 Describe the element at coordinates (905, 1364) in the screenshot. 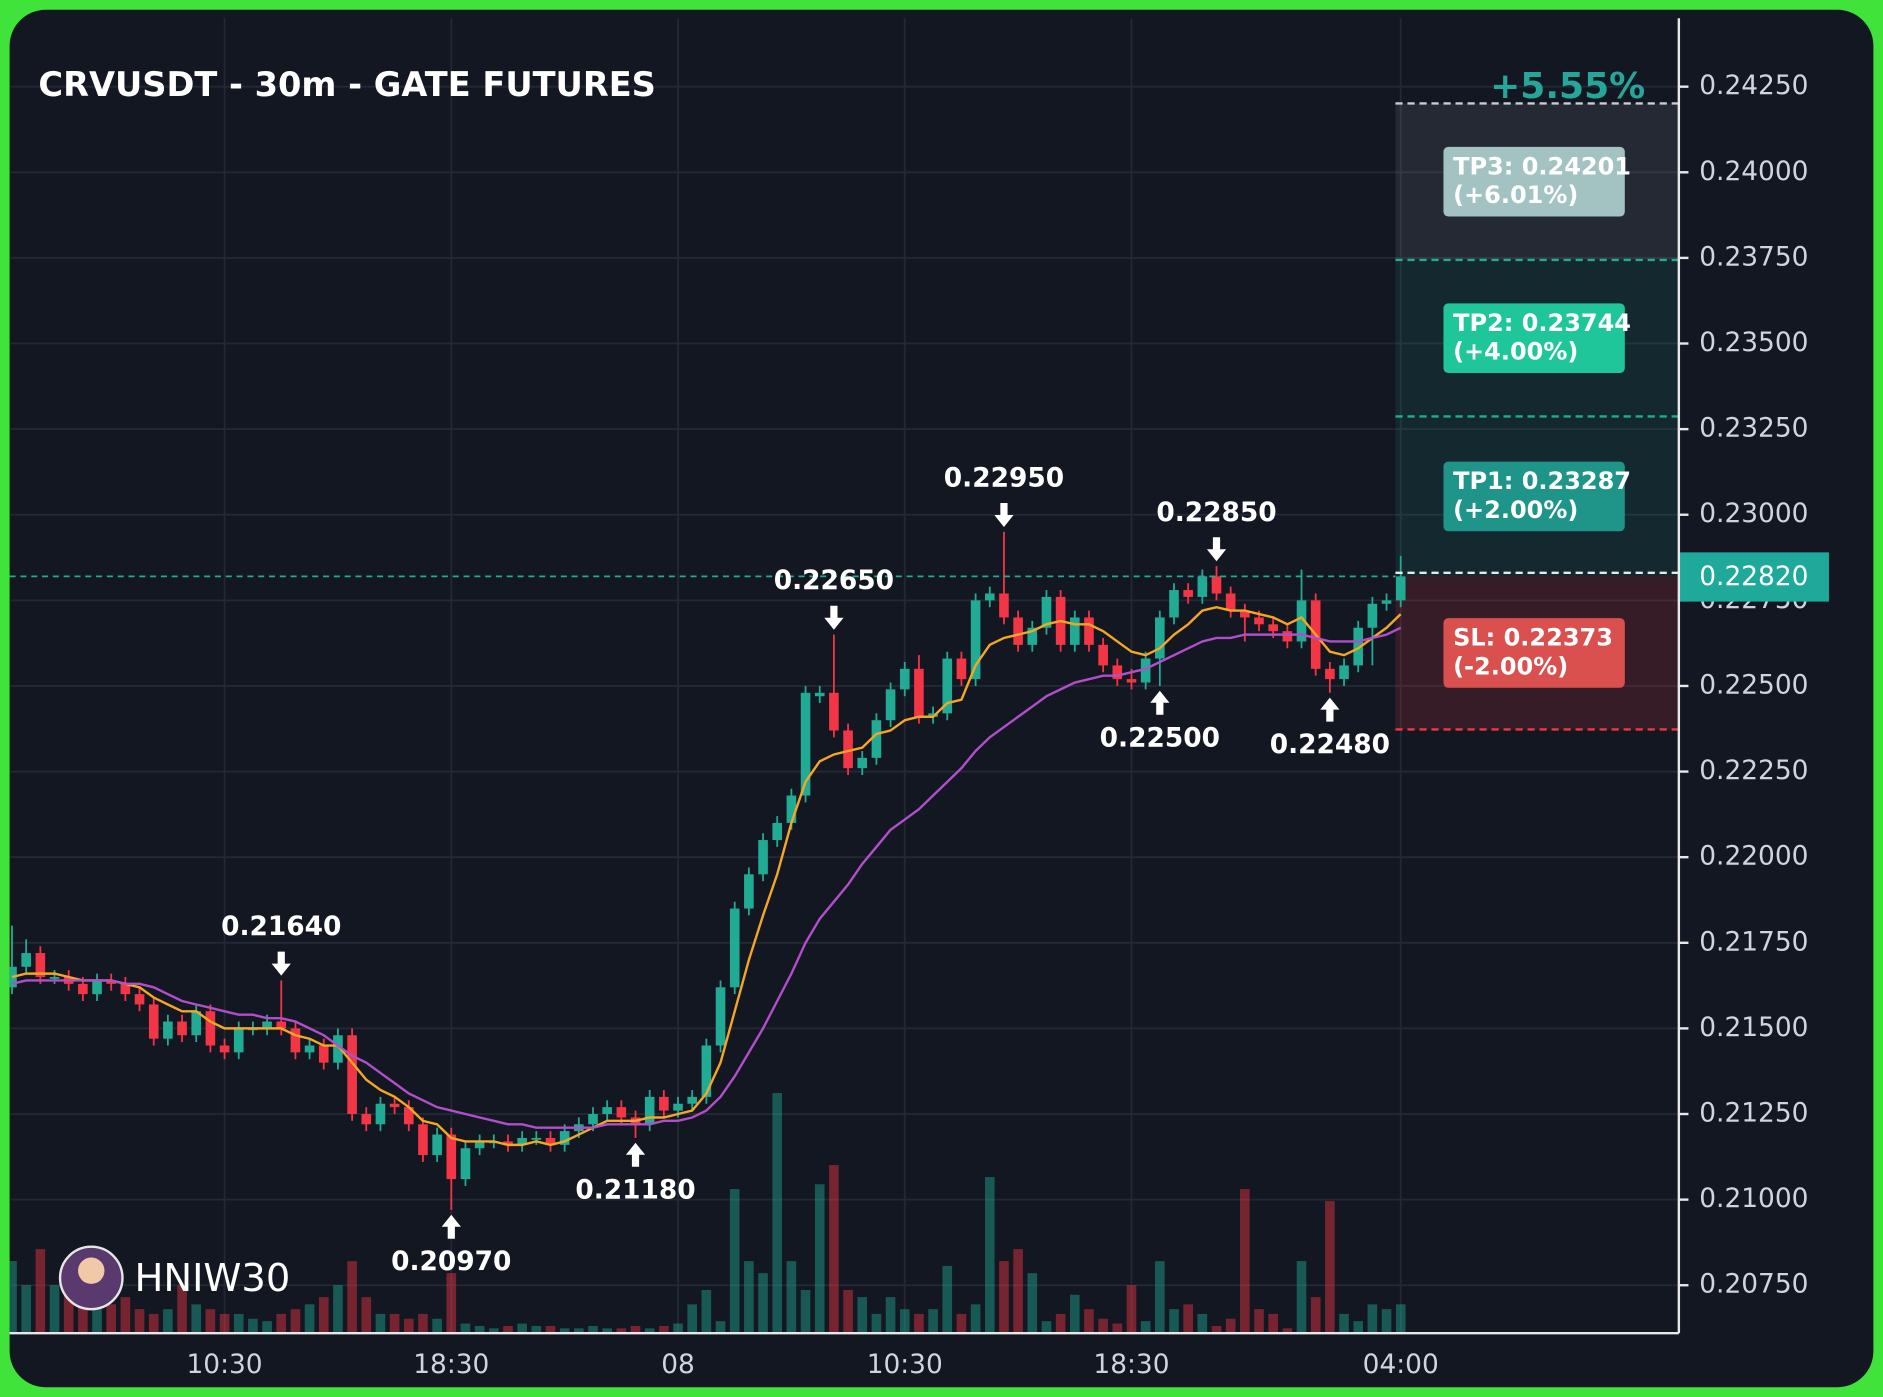

I see `x-tick-label: 10:30` at that location.